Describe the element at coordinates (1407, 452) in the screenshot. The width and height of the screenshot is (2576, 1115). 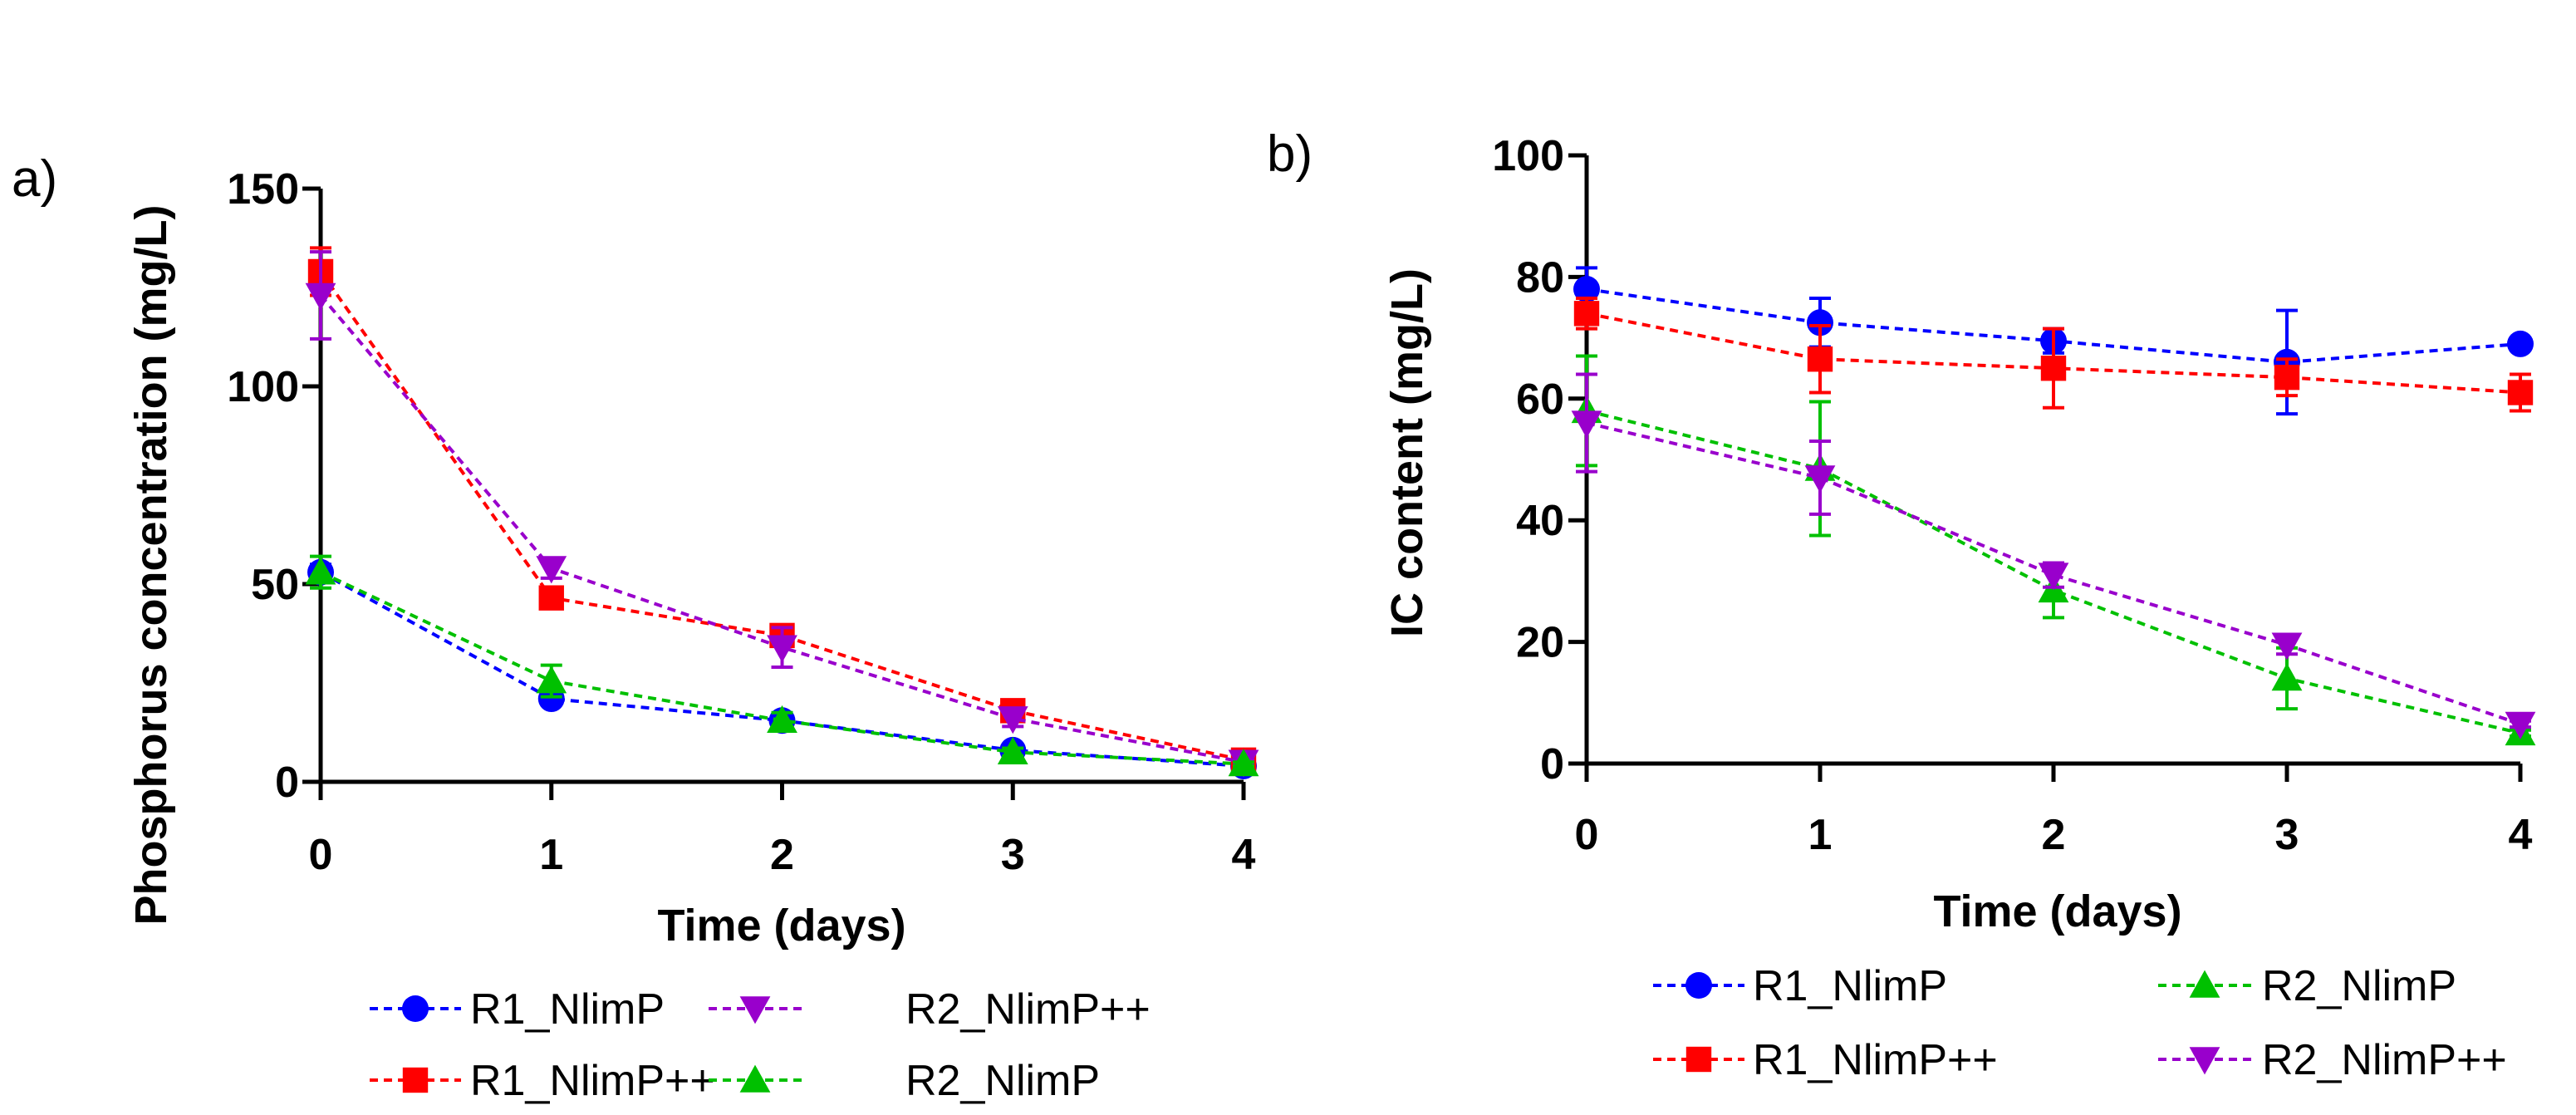
I see `panel-b-y-axis-title: IC content (mg/L)` at that location.